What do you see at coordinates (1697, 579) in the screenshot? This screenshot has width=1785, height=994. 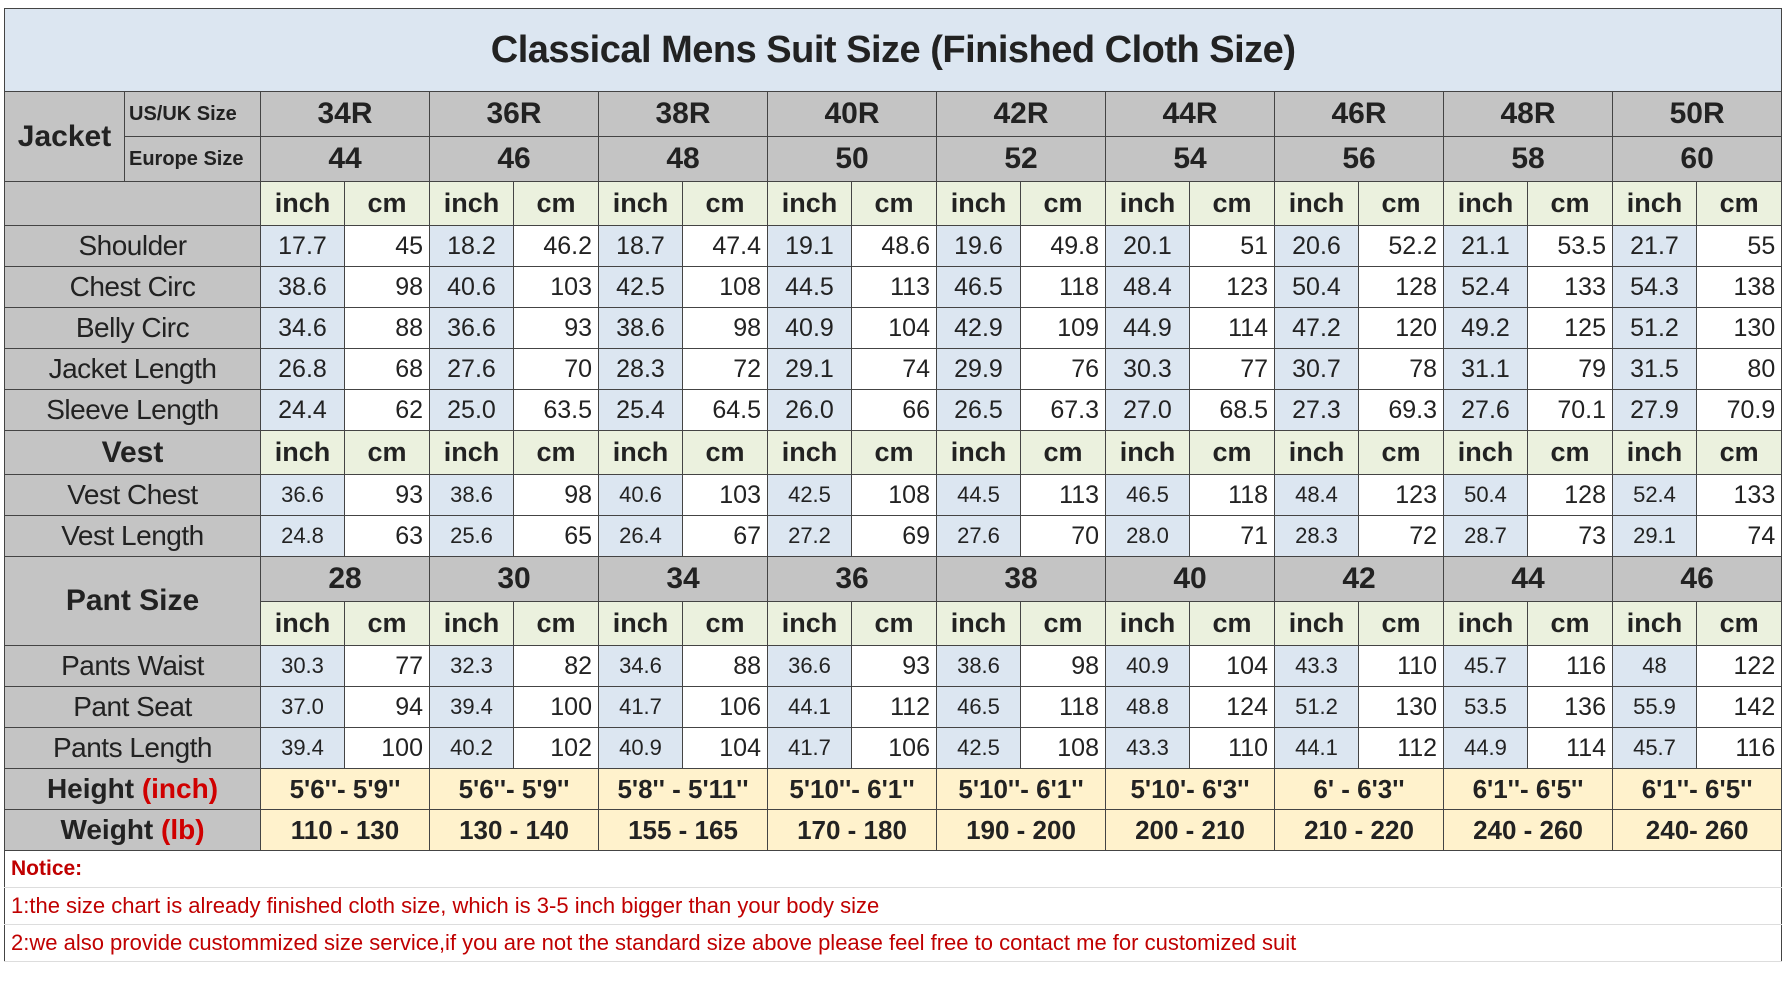 I see `pant-size: 46` at bounding box center [1697, 579].